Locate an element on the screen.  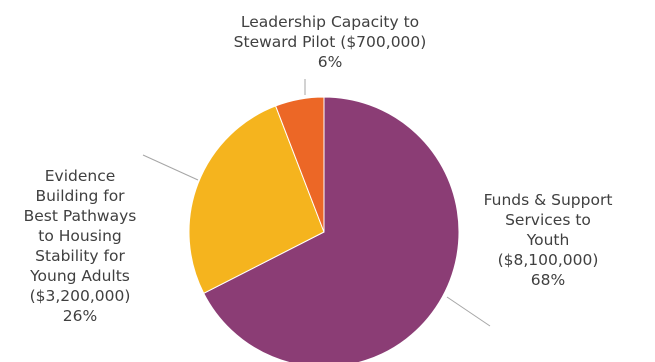
slice-label-line: 6% is located at coordinates (330, 62).